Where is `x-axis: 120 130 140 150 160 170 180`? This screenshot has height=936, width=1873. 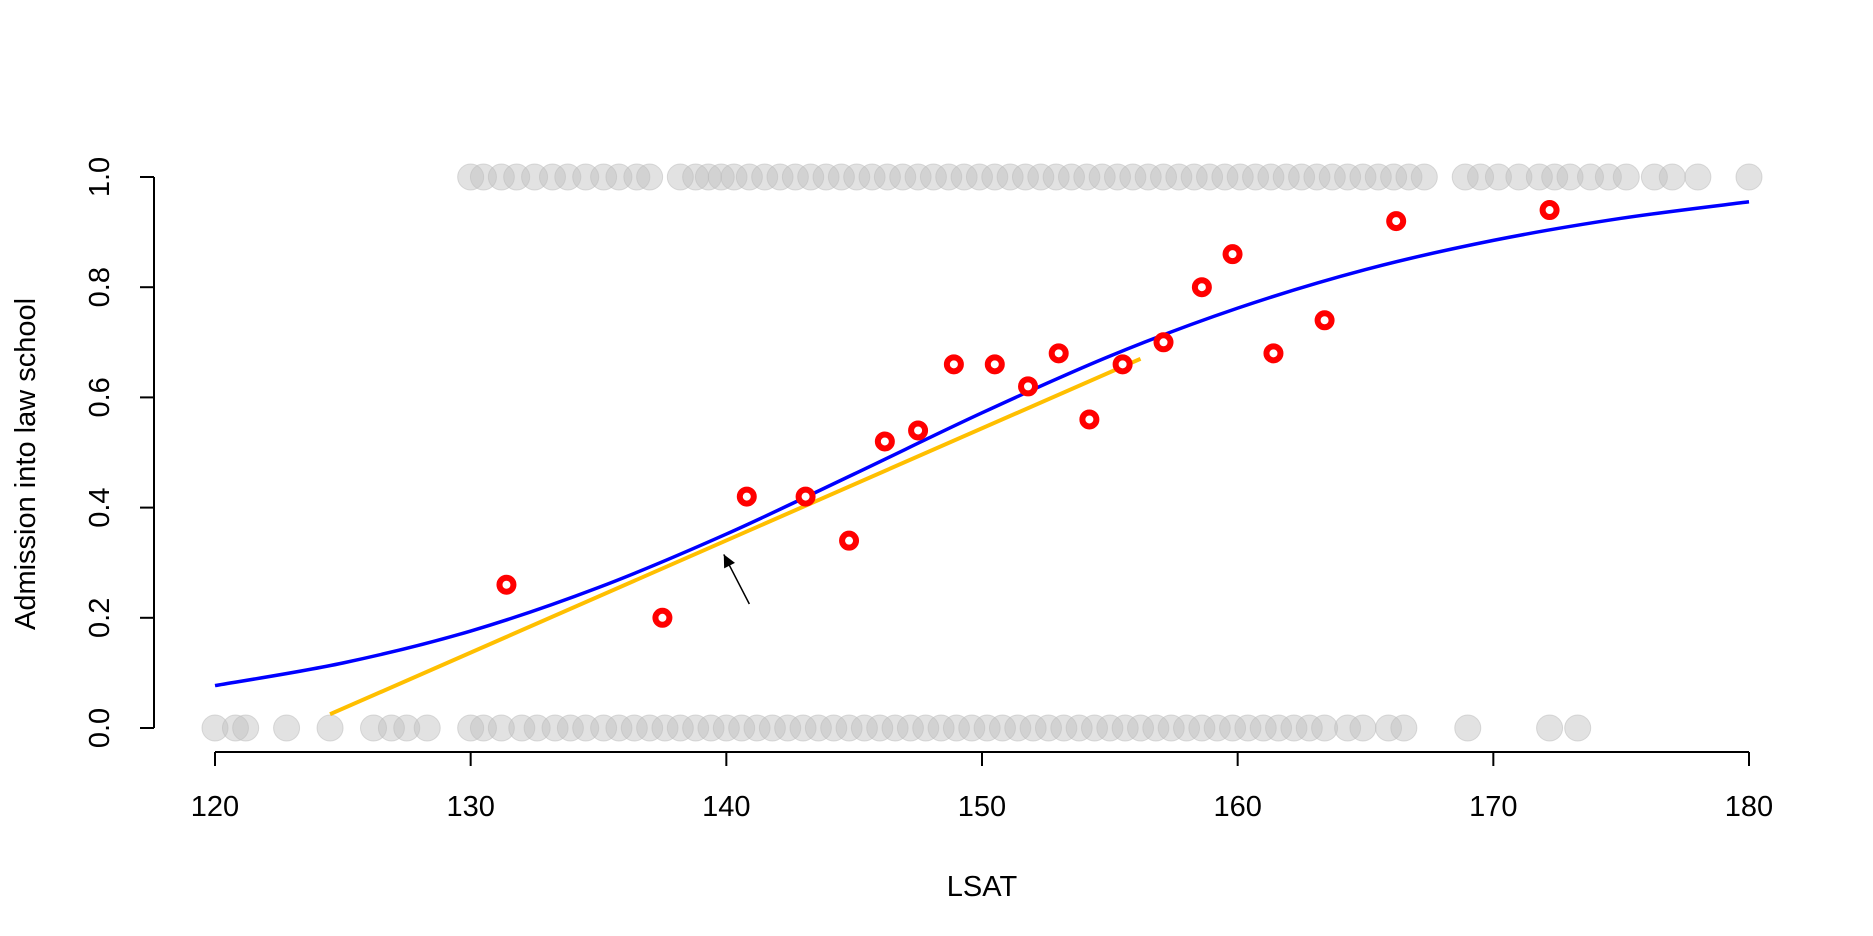
x-axis: 120 130 140 150 160 170 180 is located at coordinates (982, 787).